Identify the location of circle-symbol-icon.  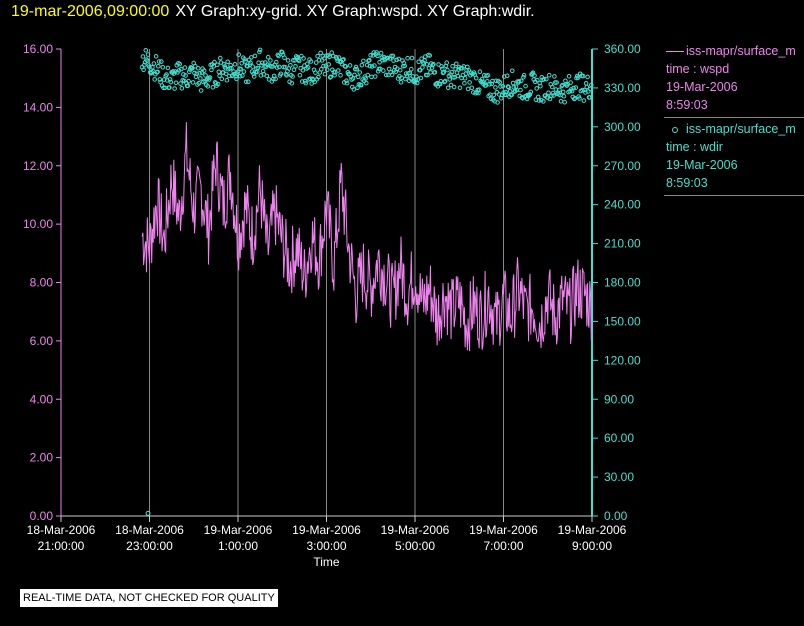
(675, 129).